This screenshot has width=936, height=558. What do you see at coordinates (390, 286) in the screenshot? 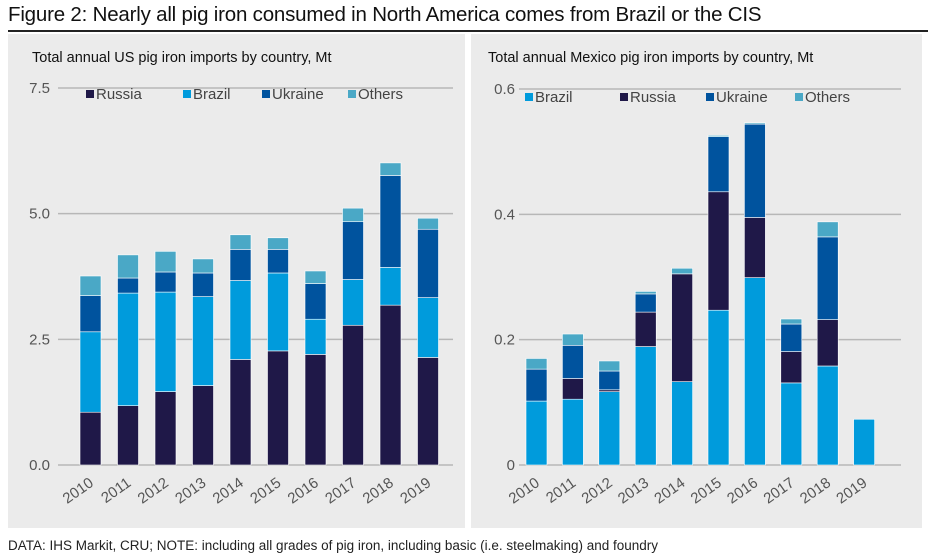
I see `us-bar-brazil-2018` at bounding box center [390, 286].